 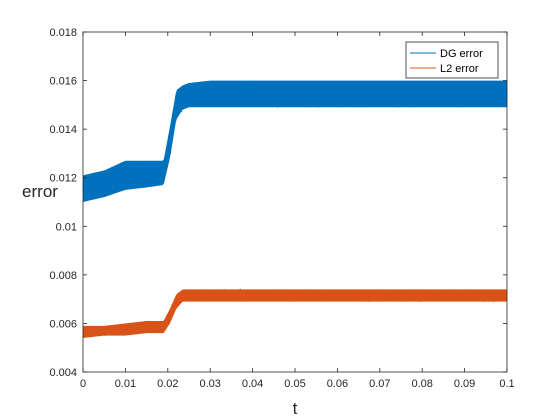 I want to click on x-tick-label: 0.01, so click(x=125, y=384).